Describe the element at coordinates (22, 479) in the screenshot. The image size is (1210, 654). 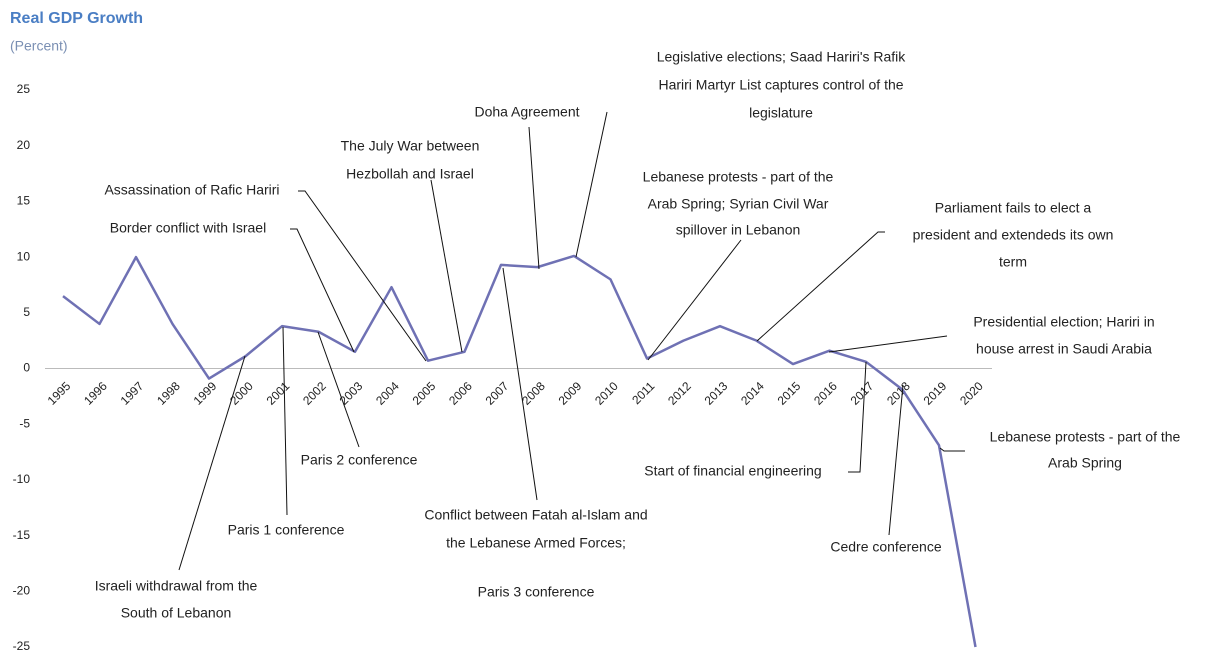
I see `y-tick-label: -10` at that location.